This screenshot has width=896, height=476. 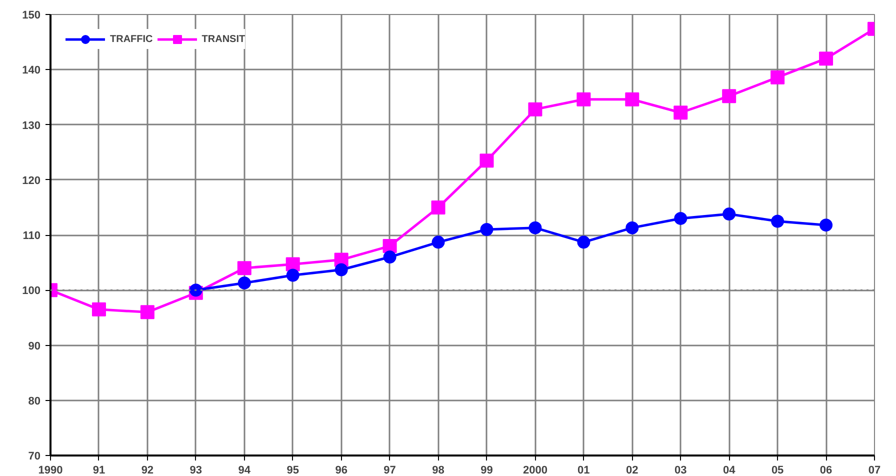 What do you see at coordinates (31, 180) in the screenshot?
I see `y-tick-label: 120` at bounding box center [31, 180].